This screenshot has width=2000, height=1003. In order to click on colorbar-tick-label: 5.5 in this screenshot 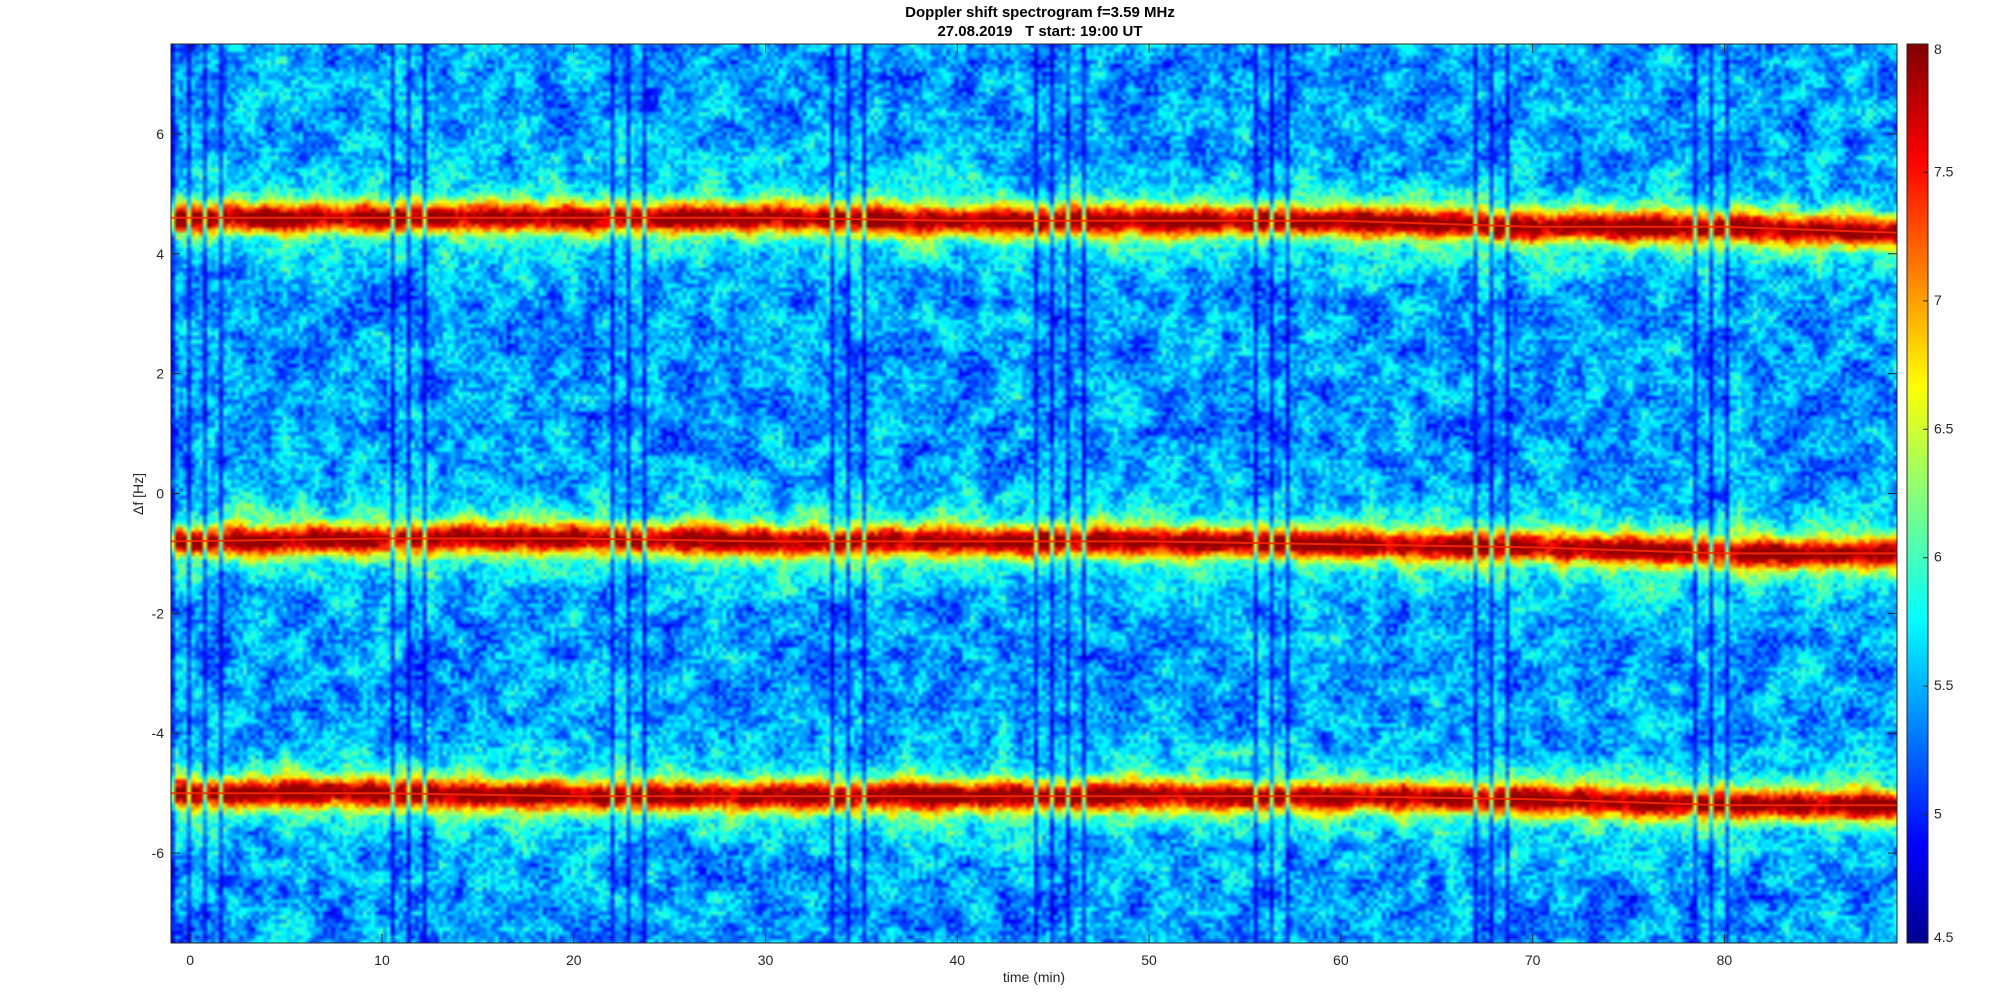, I will do `click(1944, 685)`.